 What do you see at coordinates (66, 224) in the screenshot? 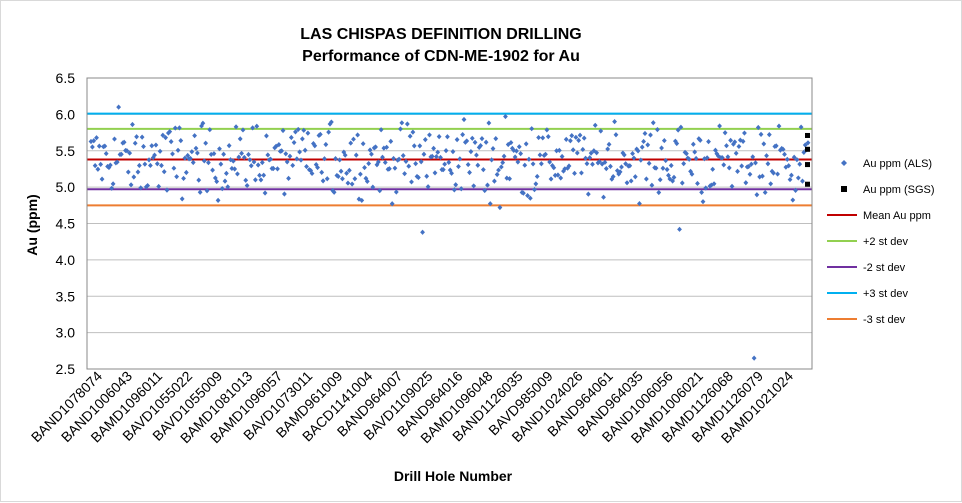
I see `y-tick-label: 4.5` at bounding box center [66, 224].